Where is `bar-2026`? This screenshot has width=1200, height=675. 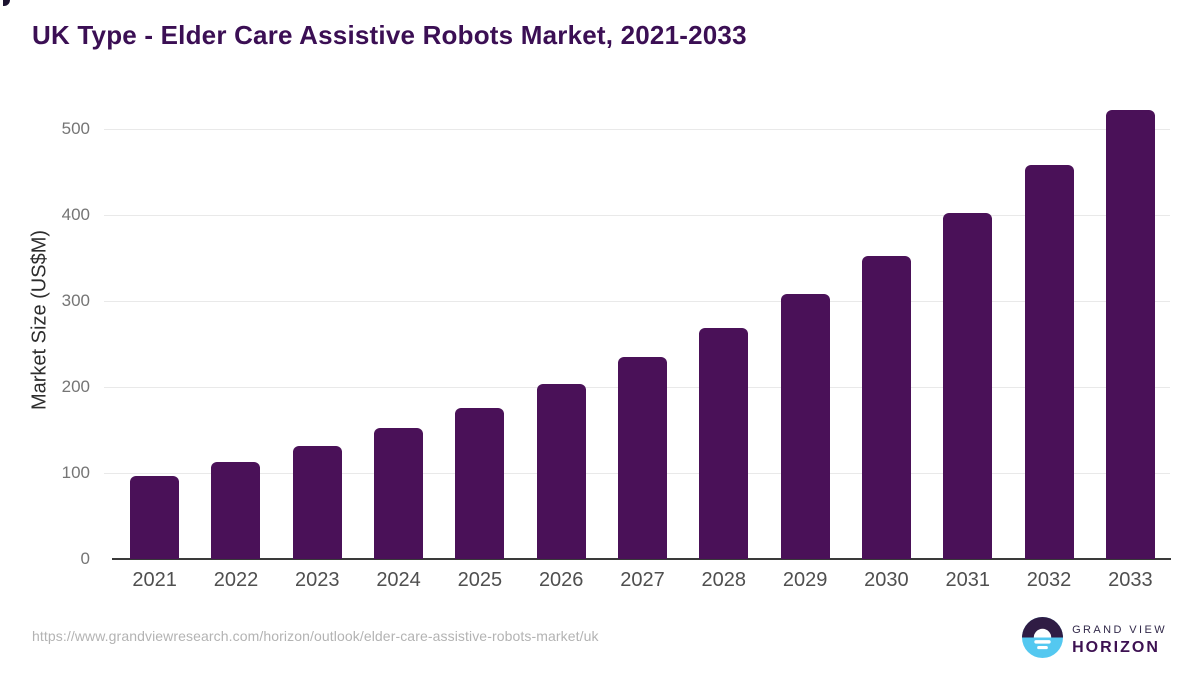
bar-2026 is located at coordinates (561, 471).